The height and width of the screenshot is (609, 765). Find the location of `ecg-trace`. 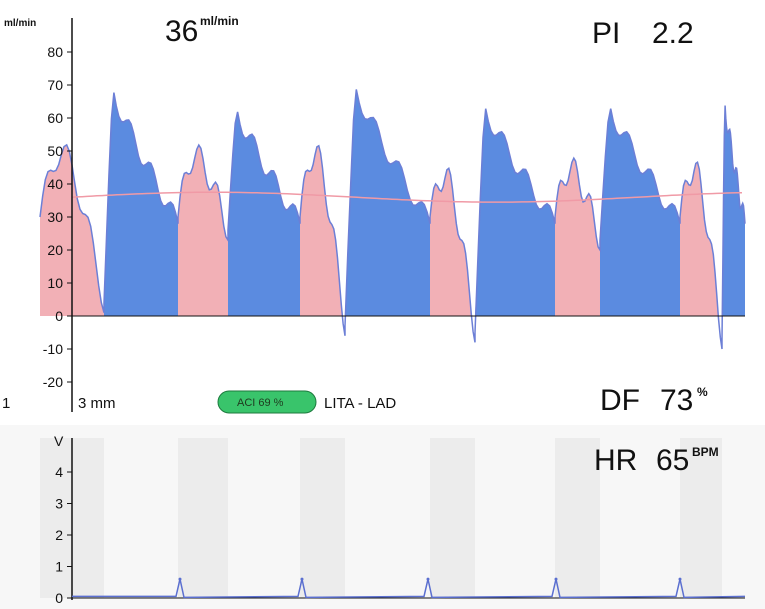

ecg-trace is located at coordinates (409, 588).